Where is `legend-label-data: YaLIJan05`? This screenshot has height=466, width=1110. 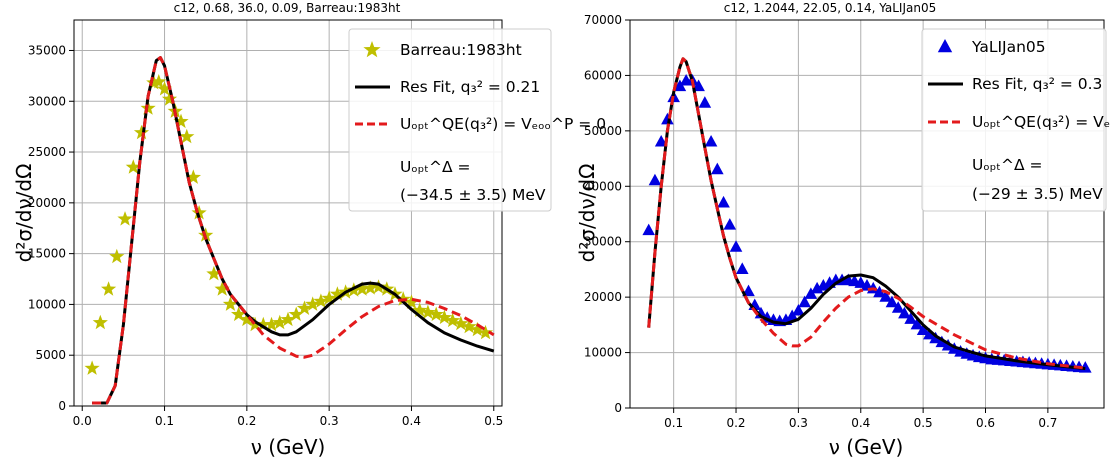 legend-label-data: YaLIJan05 is located at coordinates (1008, 47).